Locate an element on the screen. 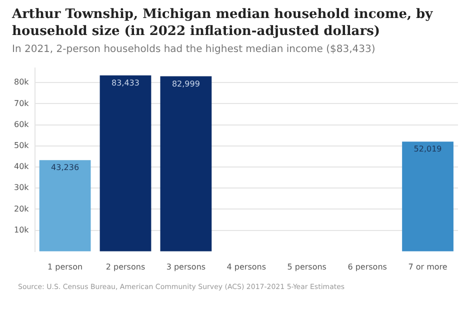 This screenshot has width=474, height=316. data-label: 43,236 is located at coordinates (65, 167).